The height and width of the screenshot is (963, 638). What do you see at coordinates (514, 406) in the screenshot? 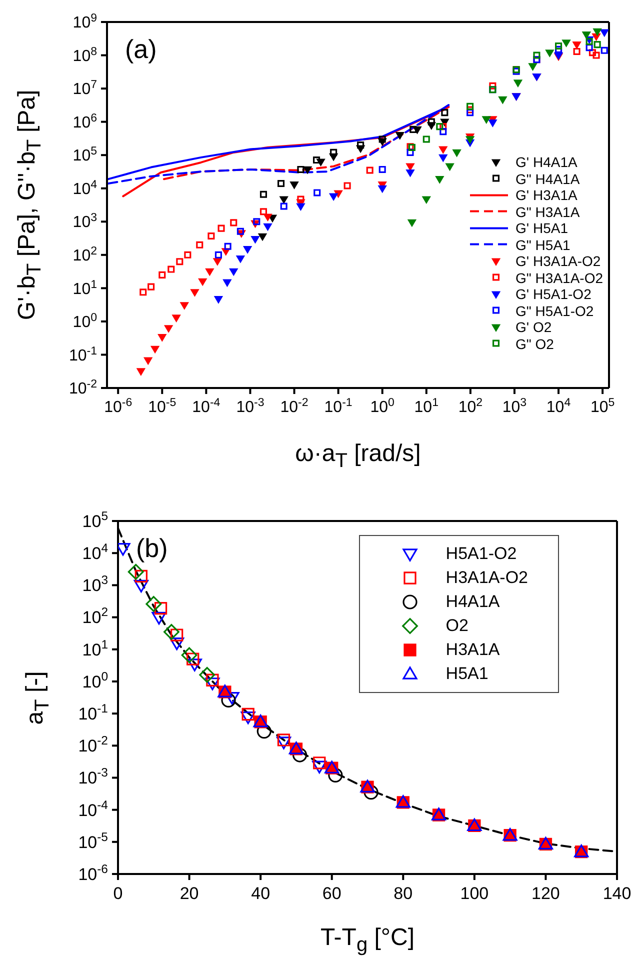
I see `x-tick-label: 10$^{3}$` at bounding box center [514, 406].